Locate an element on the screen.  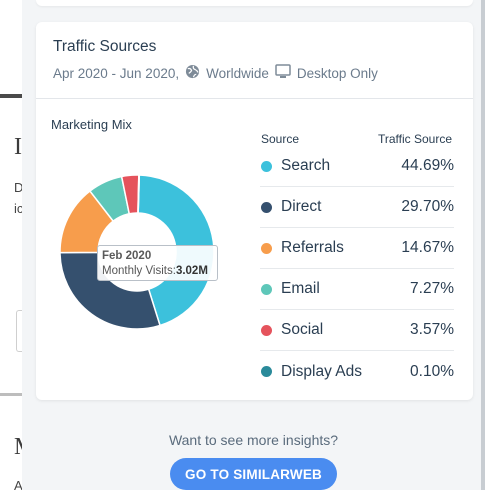
source-value: 3.57% is located at coordinates (432, 329).